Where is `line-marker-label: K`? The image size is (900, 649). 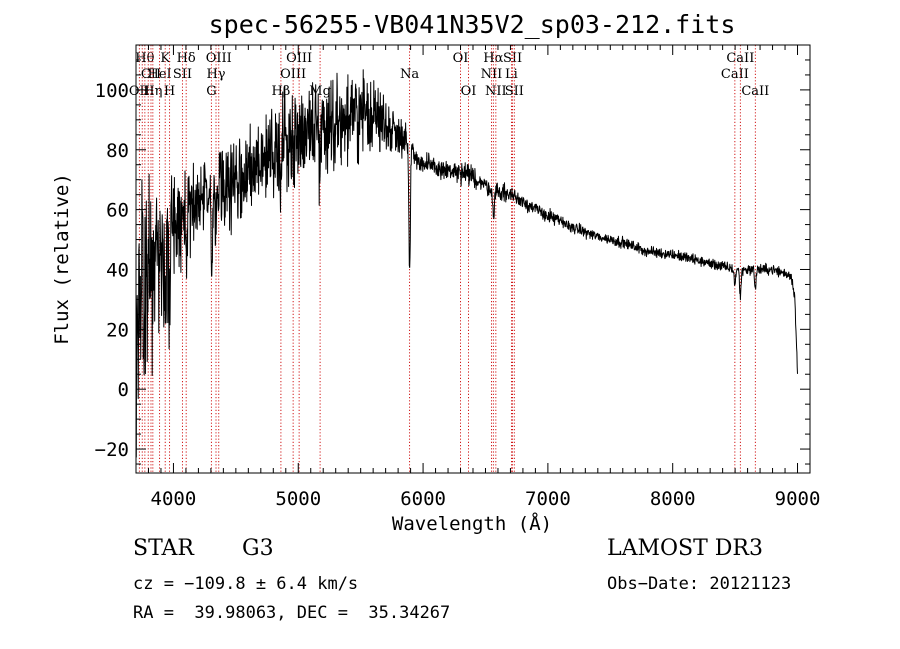
line-marker-label: K is located at coordinates (165, 58).